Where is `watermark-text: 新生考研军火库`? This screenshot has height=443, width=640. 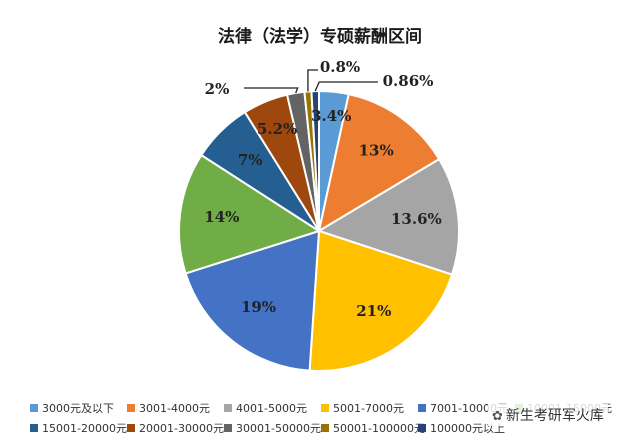 watermark-text: 新生考研军火库 is located at coordinates (554, 416).